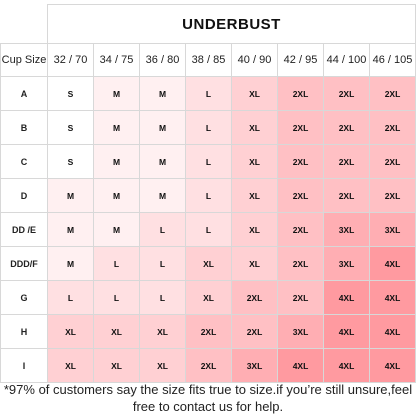  I want to click on table-row: A S M M L XL 2XL 2XL 2XL, so click(208, 93).